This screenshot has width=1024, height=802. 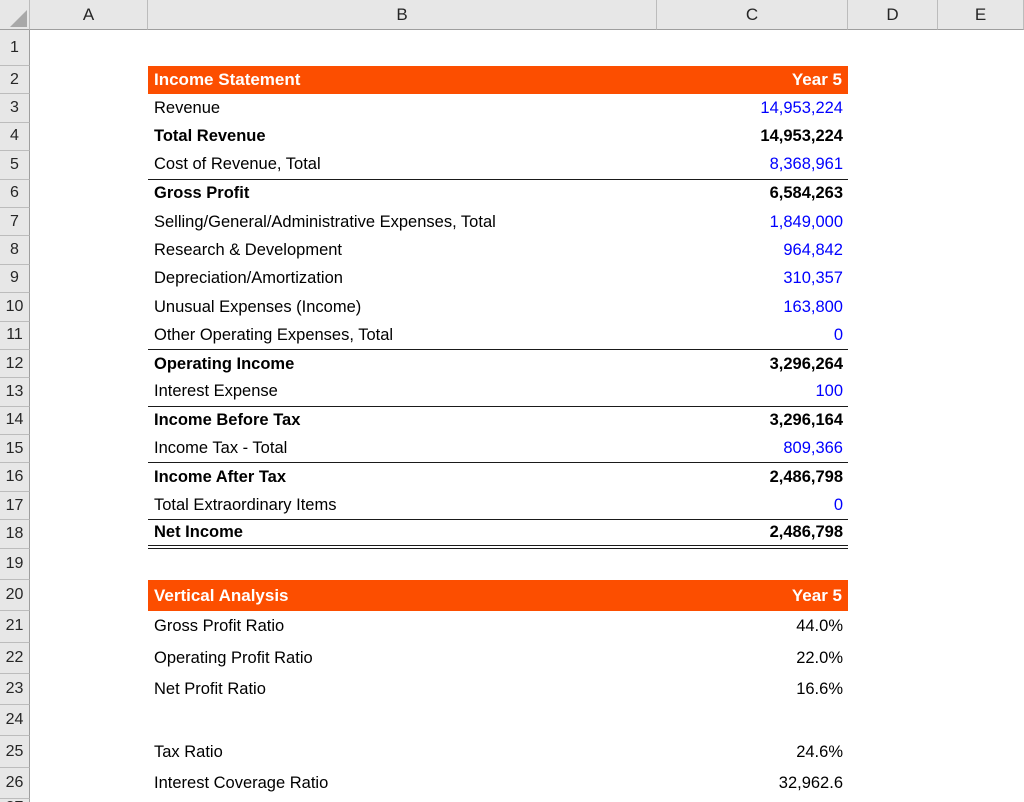 What do you see at coordinates (402, 193) in the screenshot?
I see `cell-B6-label: Gross Profit` at bounding box center [402, 193].